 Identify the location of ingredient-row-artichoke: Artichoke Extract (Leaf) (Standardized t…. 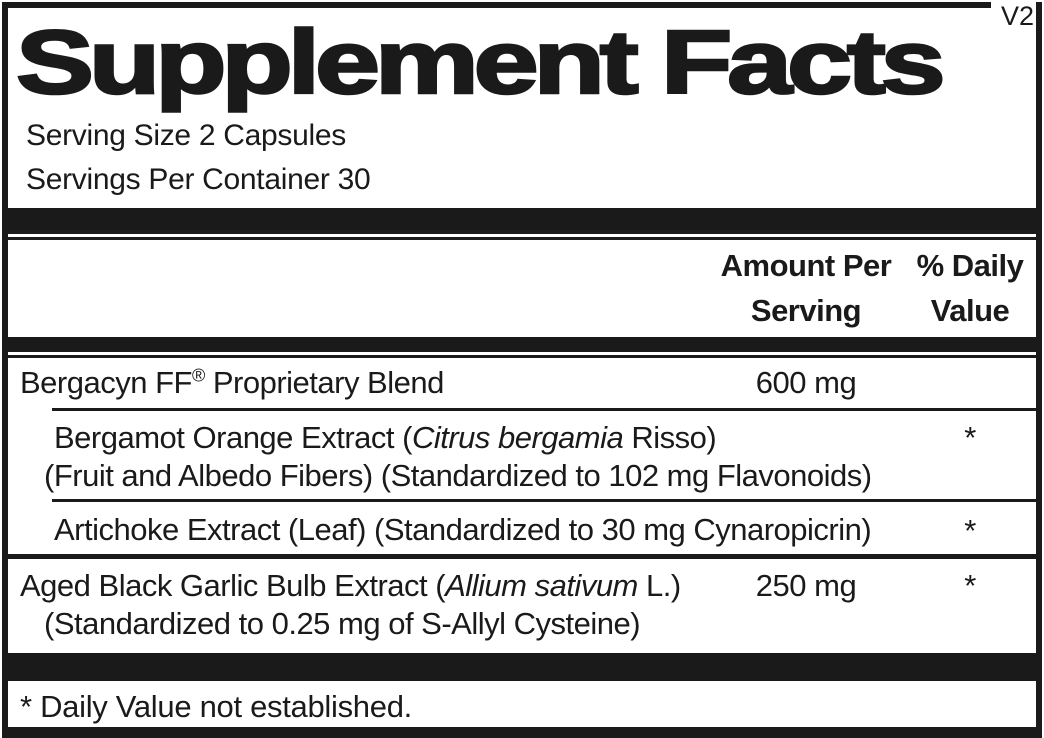
(522, 528).